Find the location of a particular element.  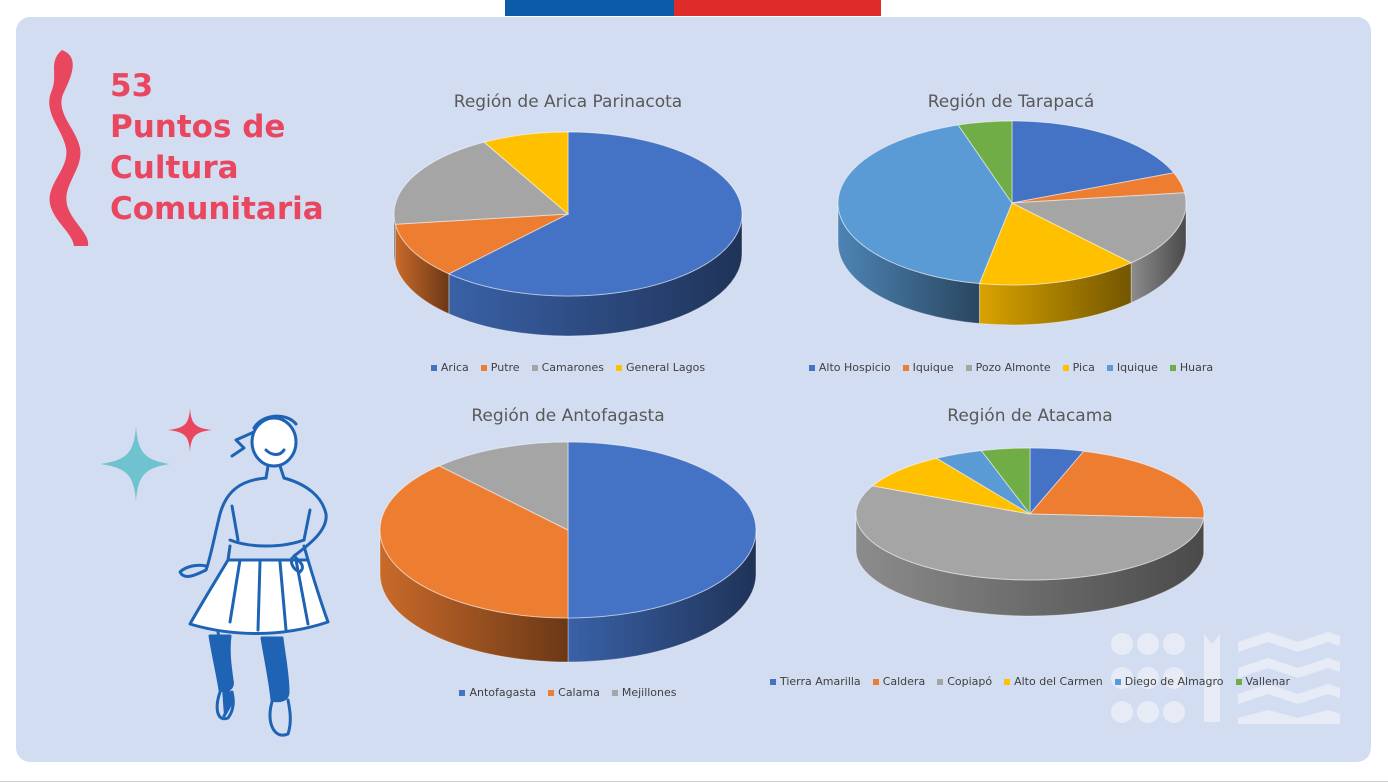

legend-label: Caldera is located at coordinates (904, 681).